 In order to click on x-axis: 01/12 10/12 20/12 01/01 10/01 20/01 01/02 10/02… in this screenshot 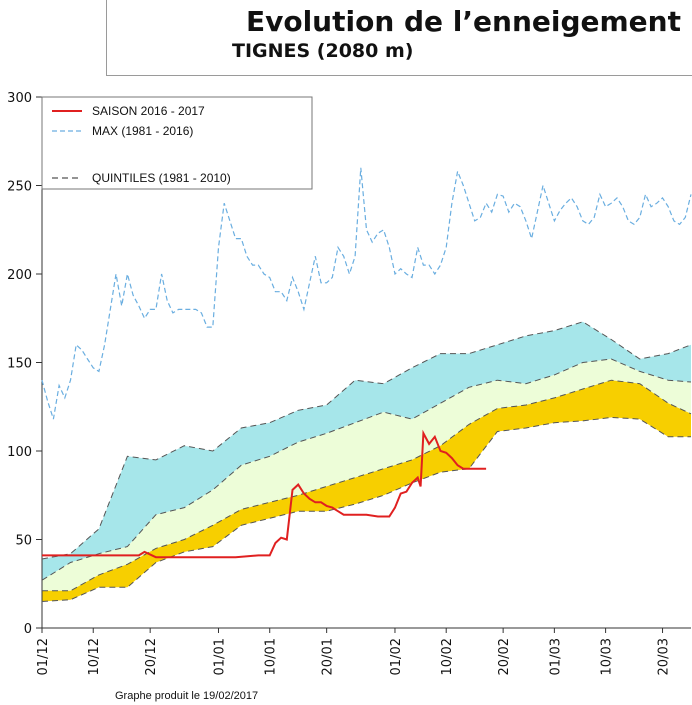, I will do `click(354, 651)`.